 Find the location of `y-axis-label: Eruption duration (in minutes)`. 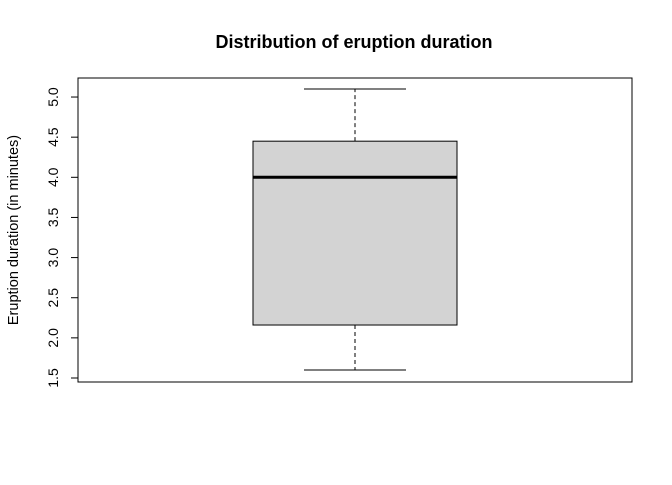

y-axis-label: Eruption duration (in minutes) is located at coordinates (14, 230).